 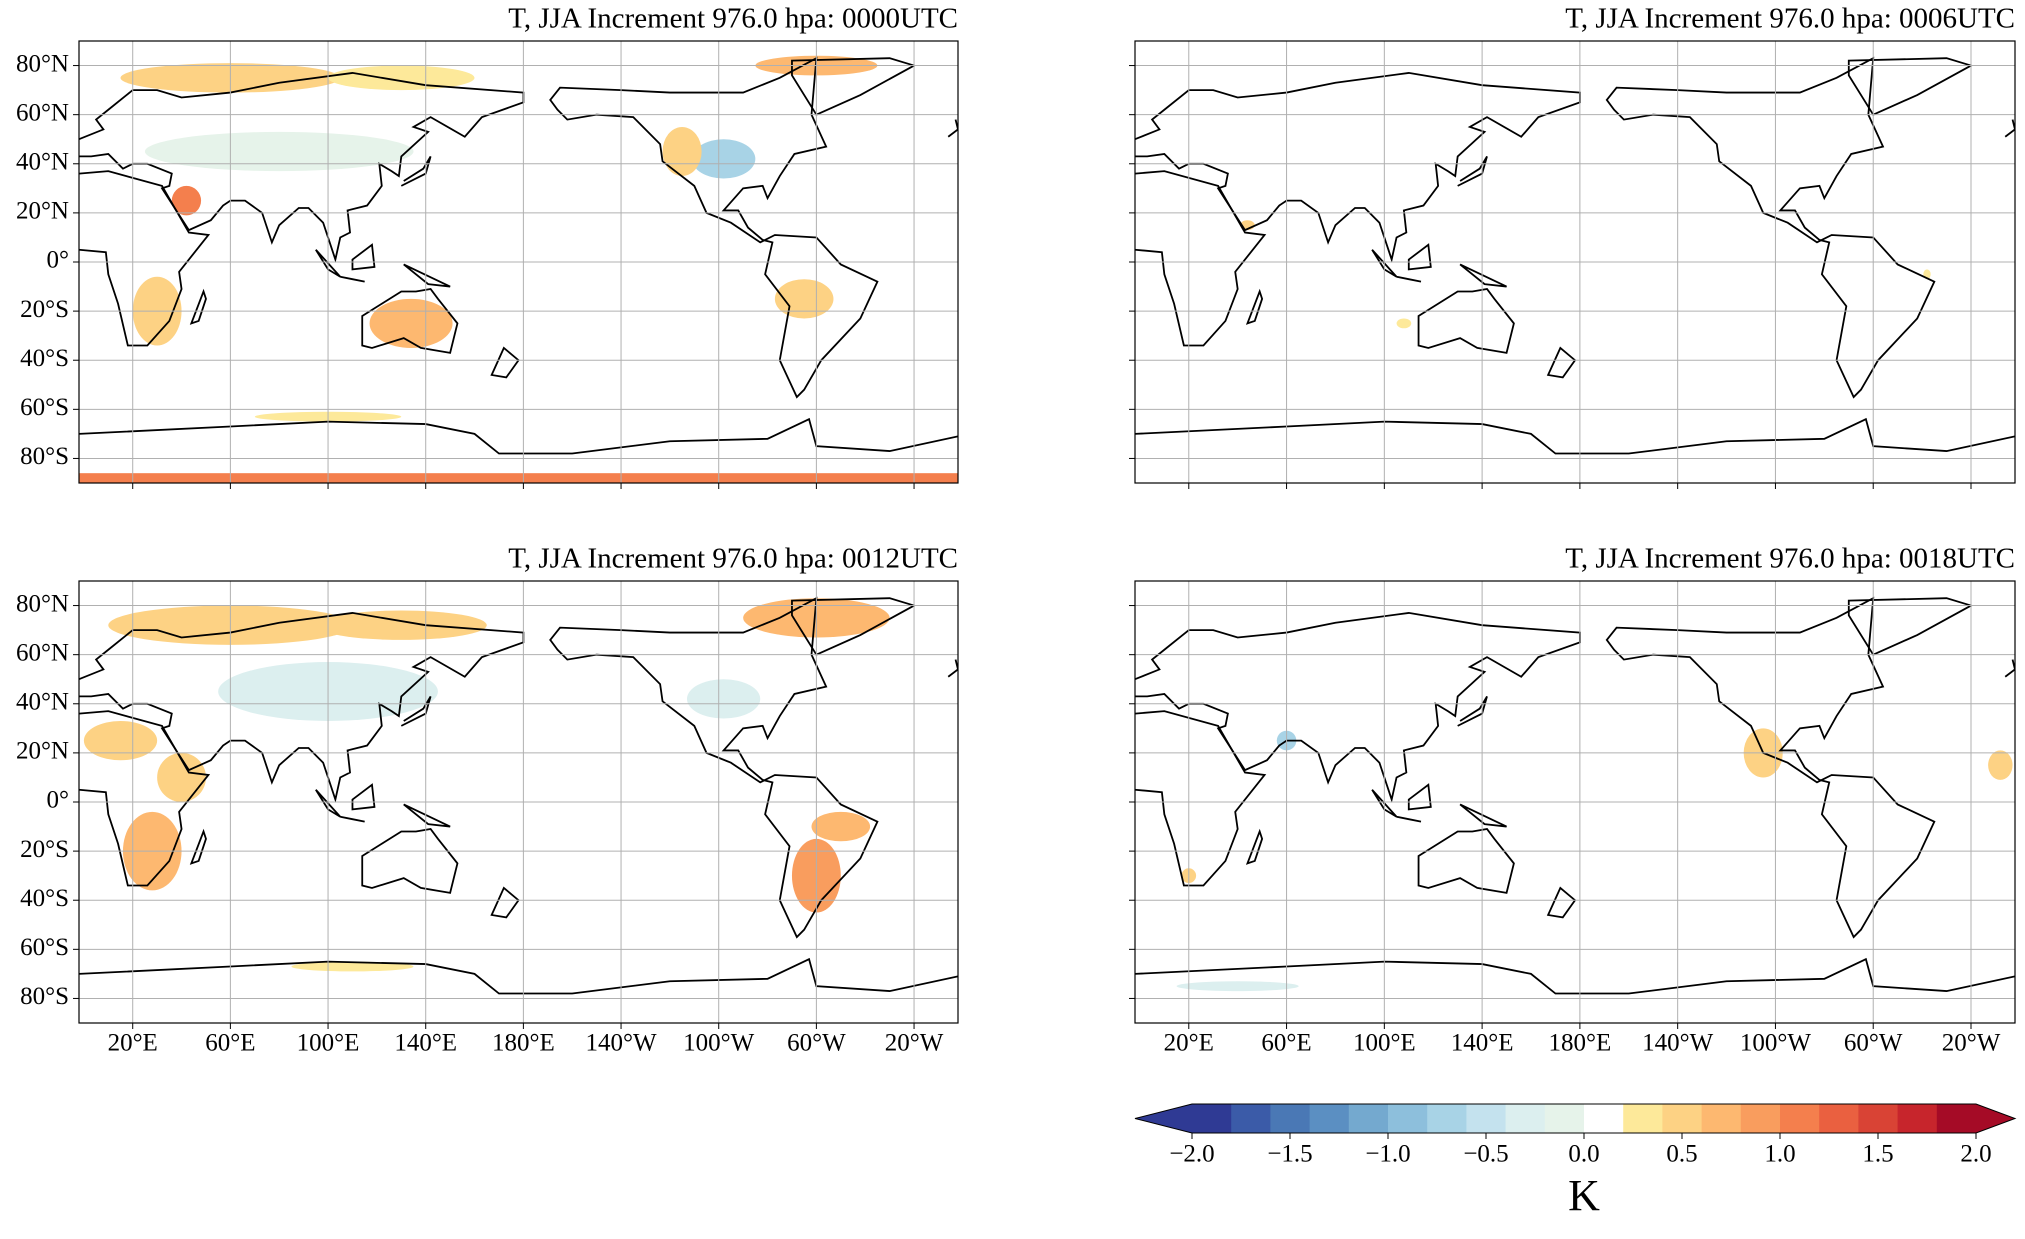 What do you see at coordinates (1790, 559) in the screenshot?
I see `panel-title: T, JJA Increment 976.0 hpa: 0018UTC` at bounding box center [1790, 559].